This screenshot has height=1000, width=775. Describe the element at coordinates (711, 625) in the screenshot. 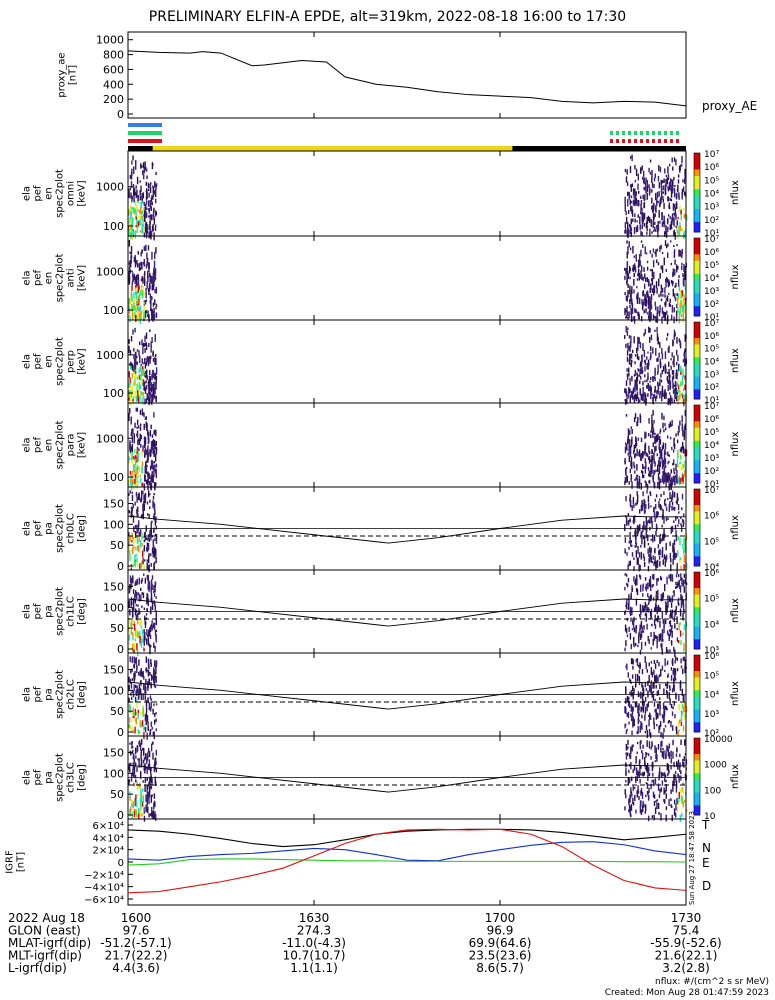

I see `pitch-panel-2-colorbar-label: 10⁴` at that location.